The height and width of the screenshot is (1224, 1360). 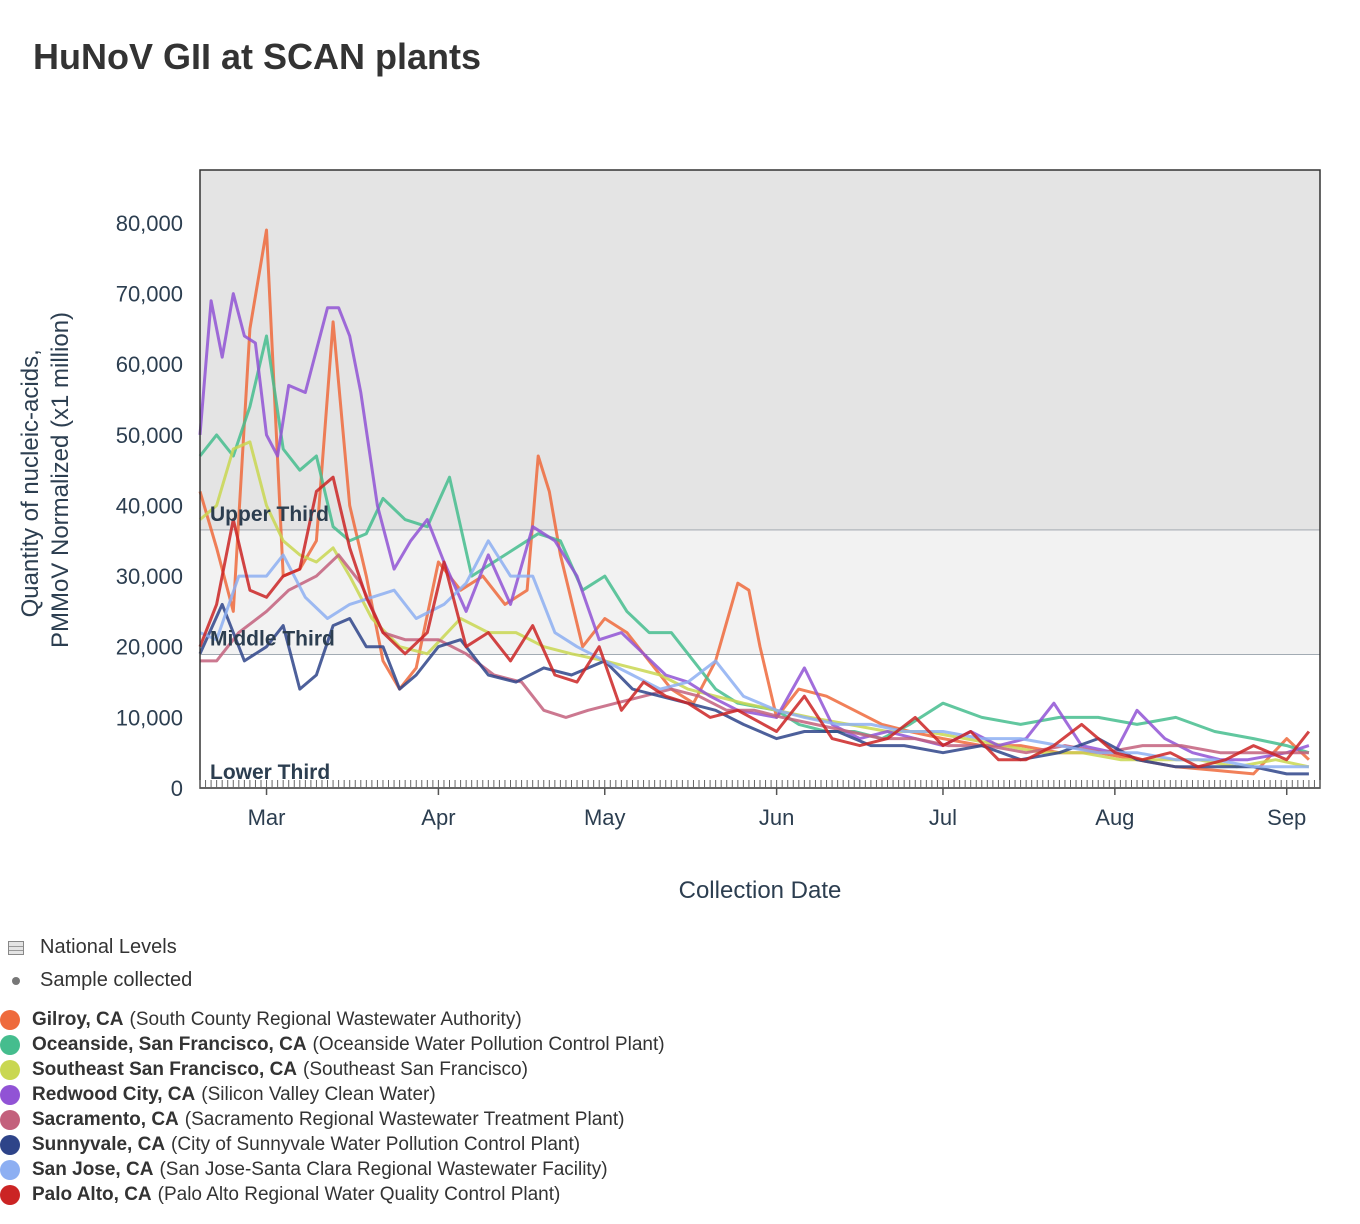 What do you see at coordinates (105, 1119) in the screenshot?
I see `legend-location: Sacramento, CA` at bounding box center [105, 1119].